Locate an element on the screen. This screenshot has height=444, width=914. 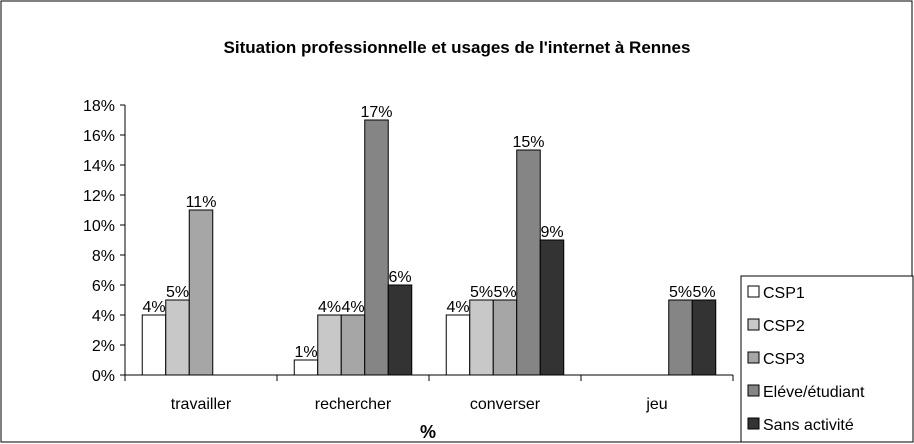
y-tick-label: 14% is located at coordinates (99, 166).